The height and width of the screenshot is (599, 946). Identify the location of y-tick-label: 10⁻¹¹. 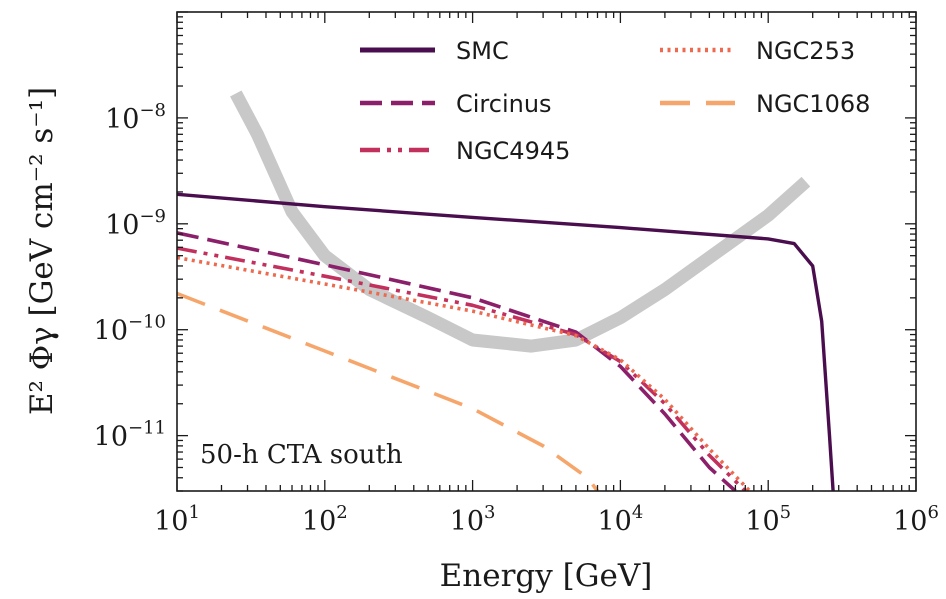
(130, 435).